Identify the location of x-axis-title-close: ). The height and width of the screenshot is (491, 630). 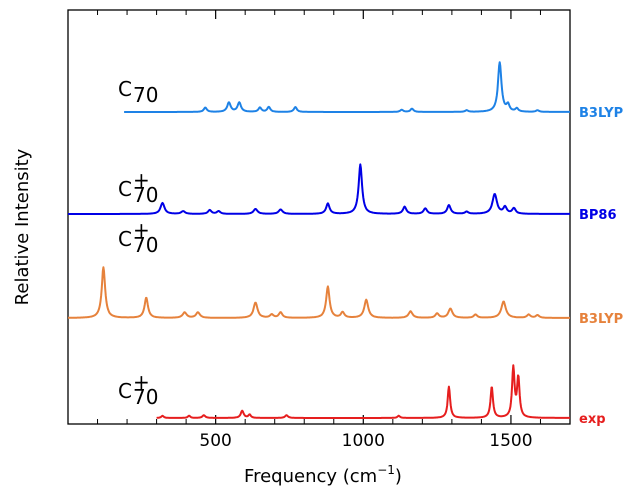
(398, 476).